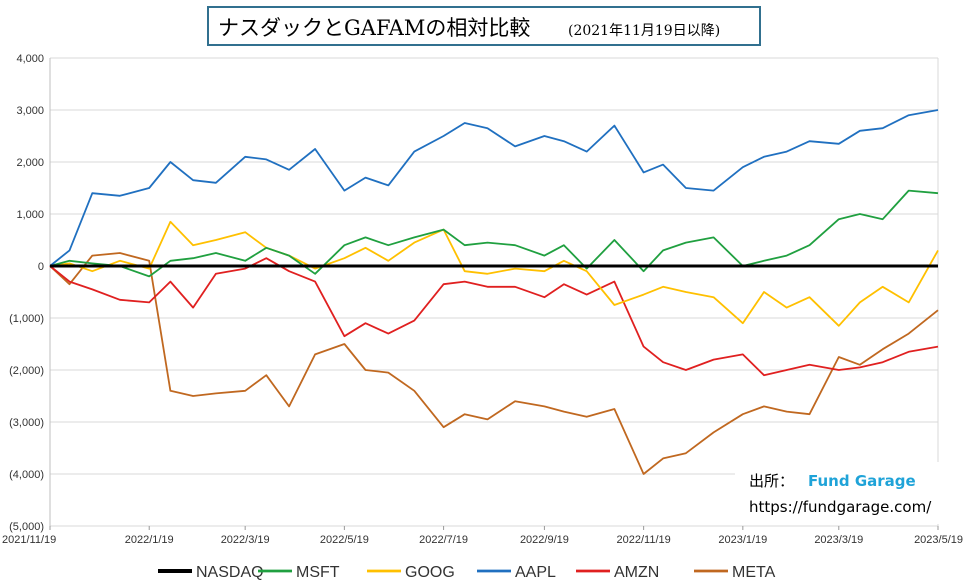  I want to click on x-tick-label: 2022/7/19, so click(443, 540).